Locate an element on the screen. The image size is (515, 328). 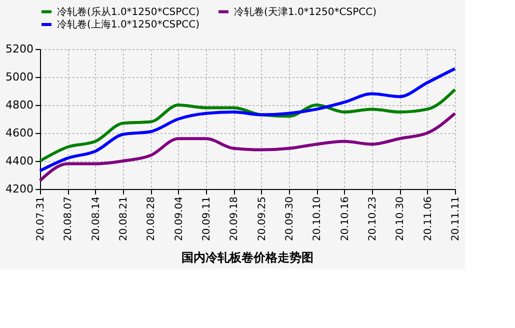
x-tick-label: 20.07.31 is located at coordinates (41, 219).